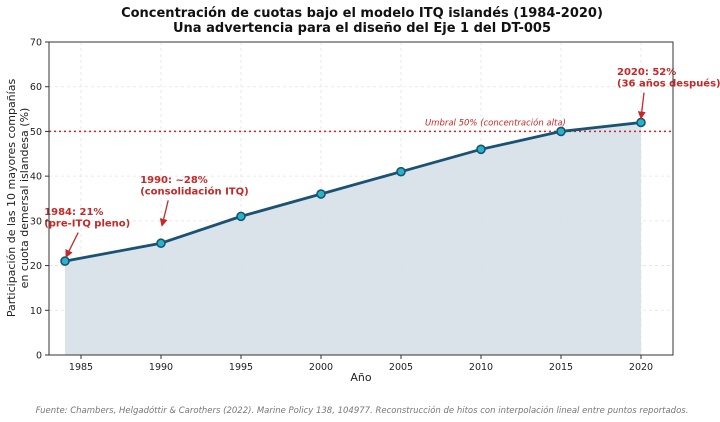 This screenshot has width=720, height=422. Describe the element at coordinates (360, 377) in the screenshot. I see `x-axis-label: Año` at that location.